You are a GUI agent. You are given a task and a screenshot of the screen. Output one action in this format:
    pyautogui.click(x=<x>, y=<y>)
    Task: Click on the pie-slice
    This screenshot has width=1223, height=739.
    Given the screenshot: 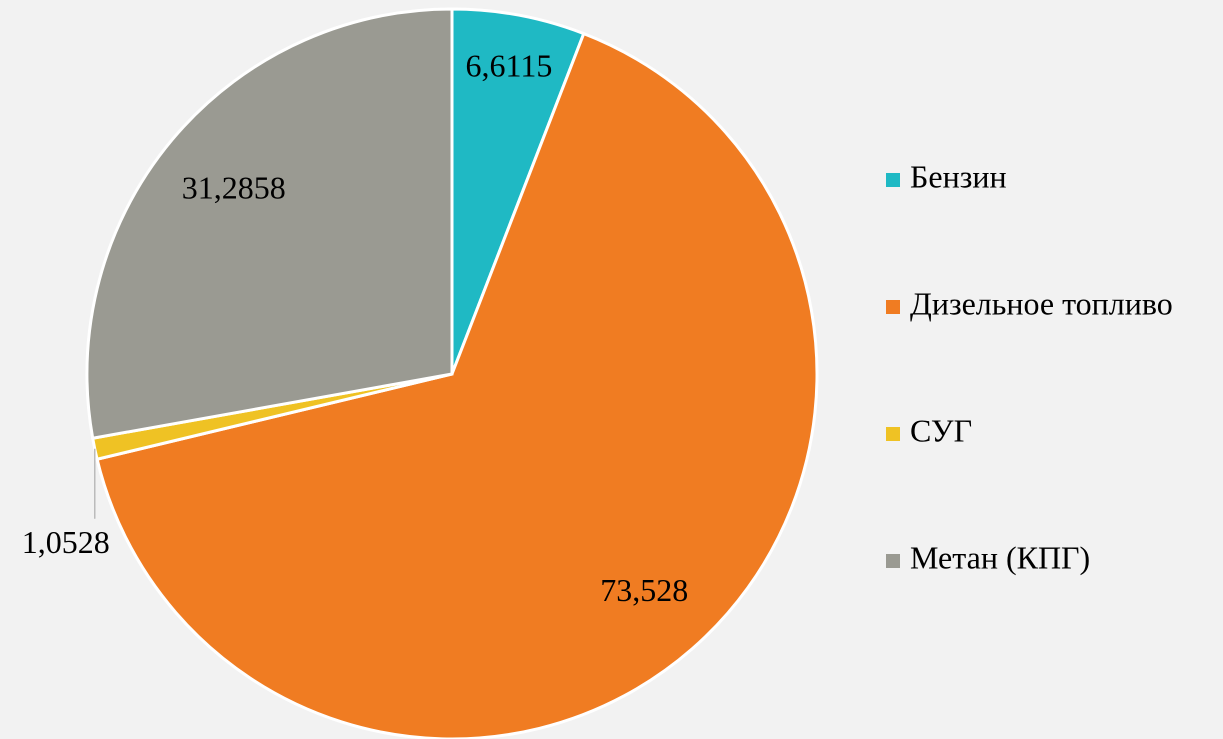 What is the action you would take?
    pyautogui.click(x=518, y=191)
    